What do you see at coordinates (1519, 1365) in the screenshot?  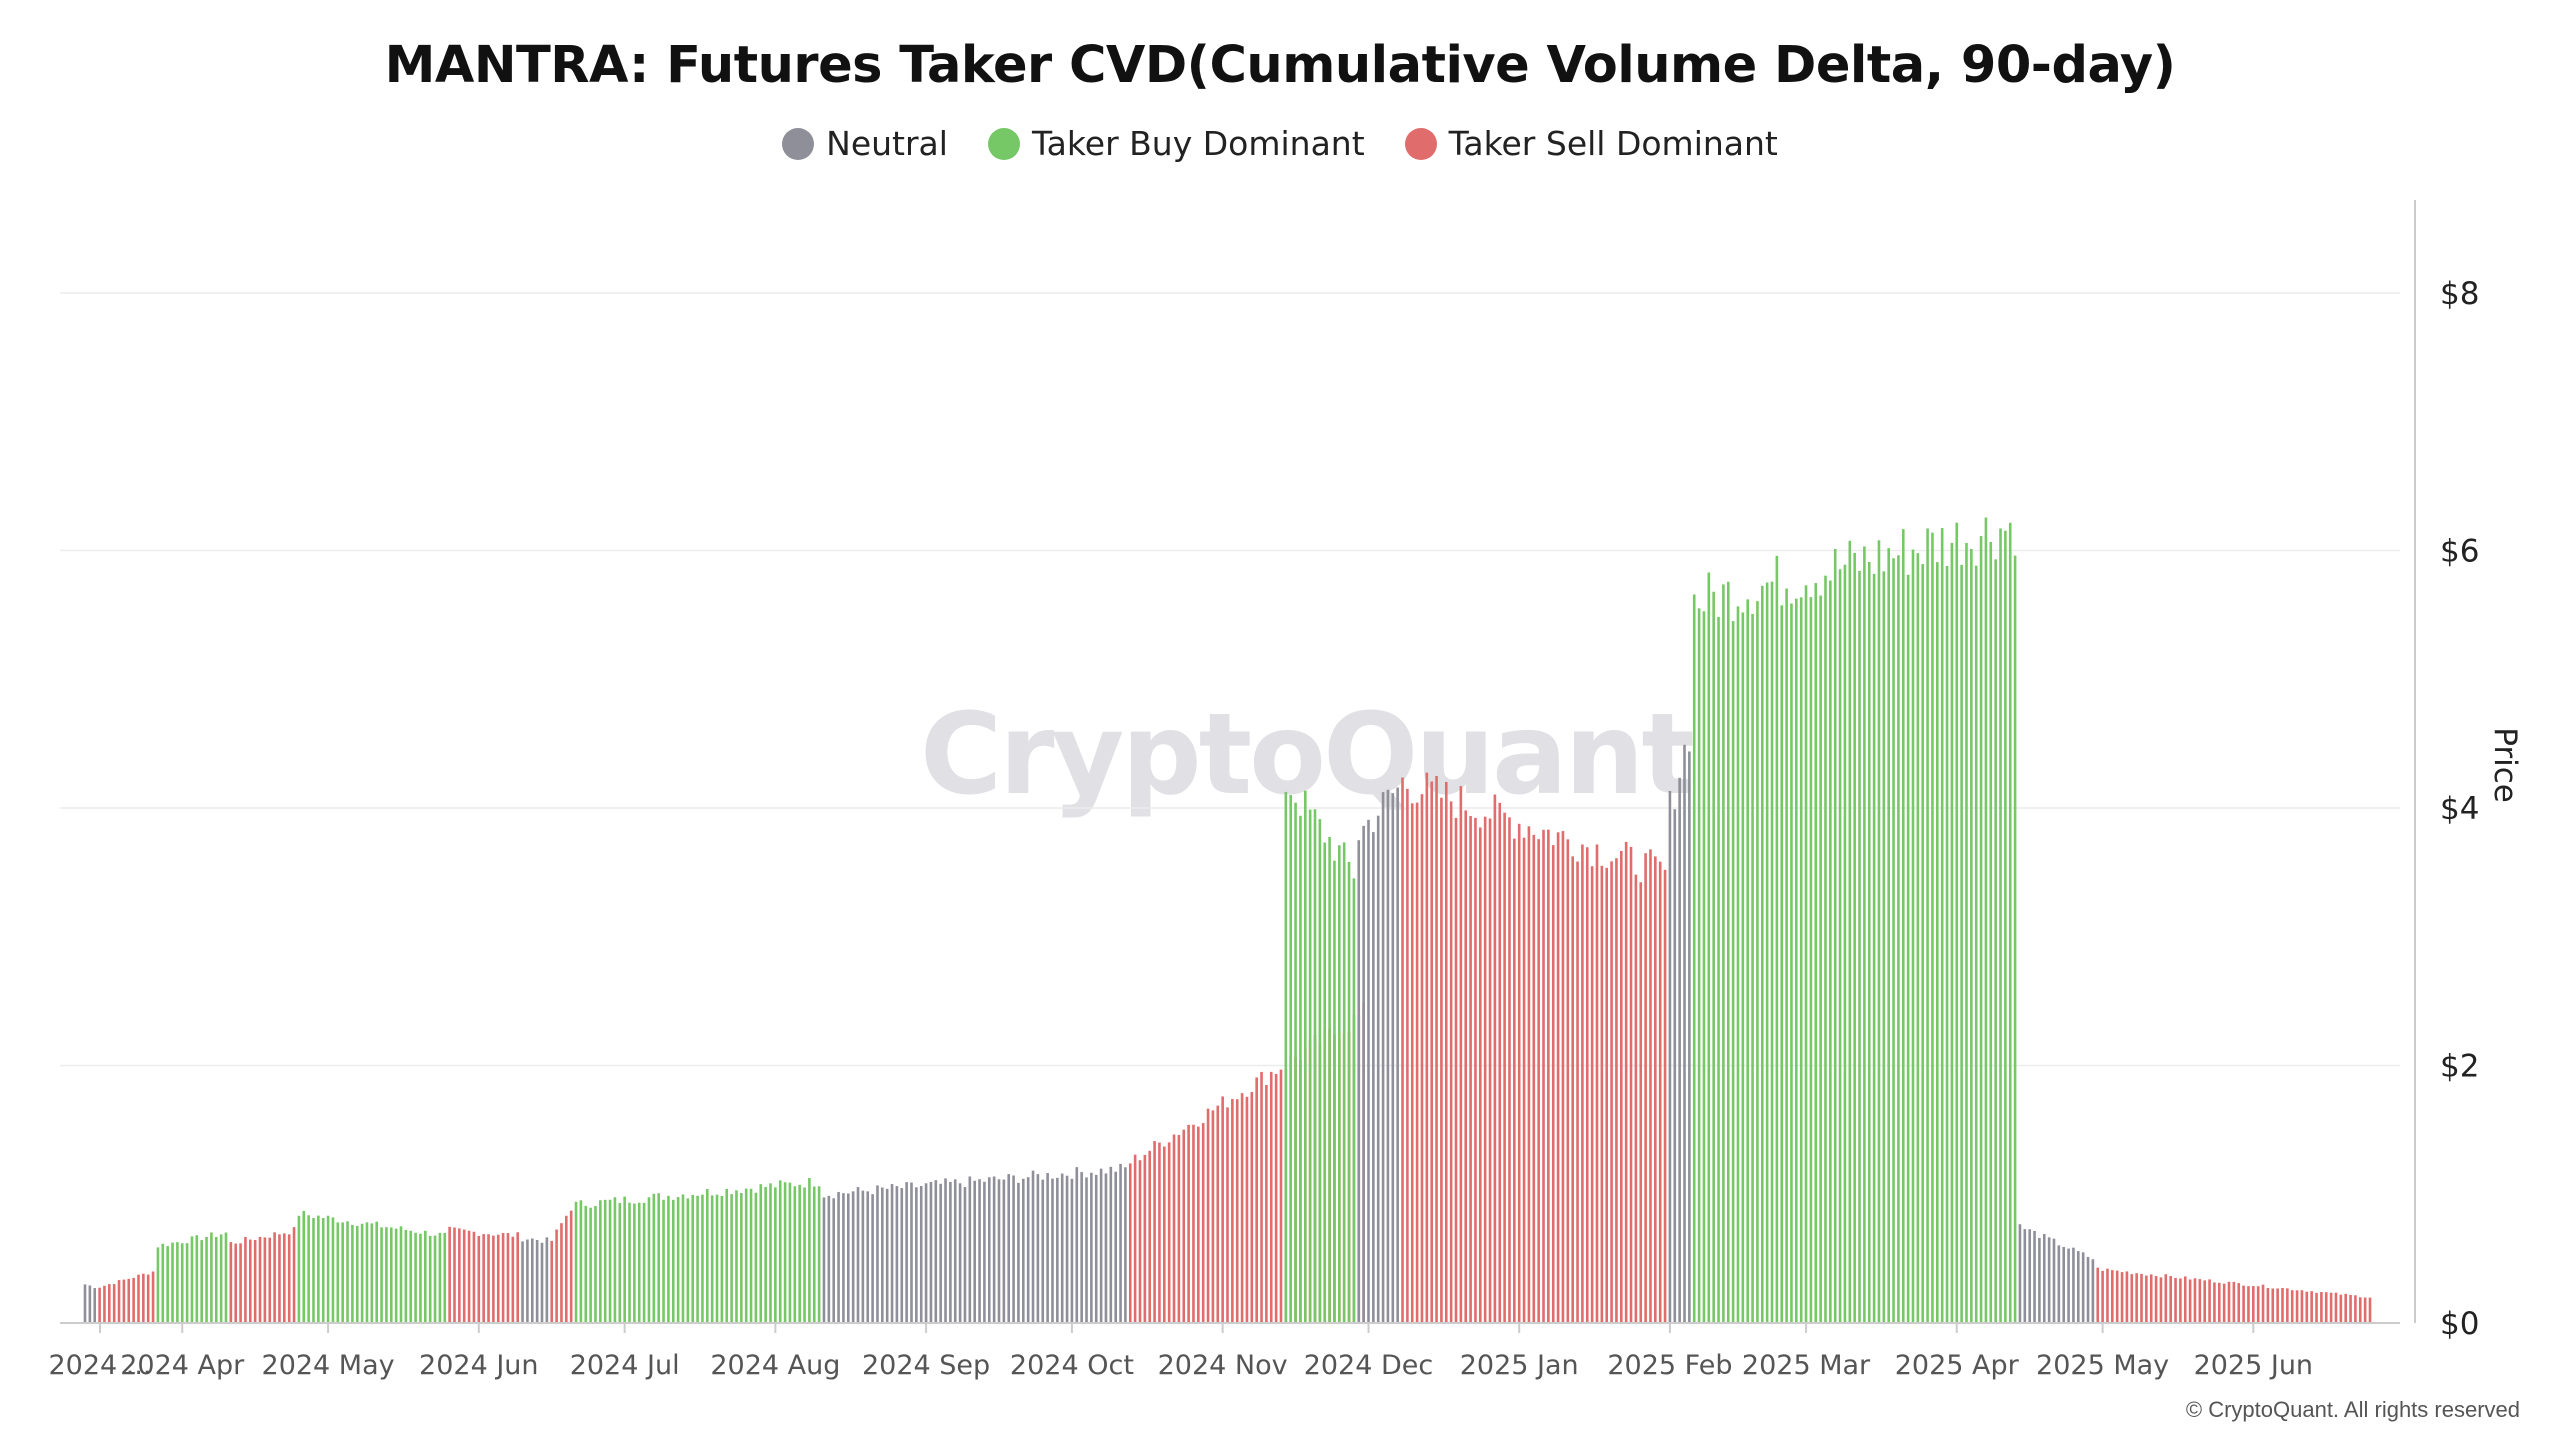 I see `x-tick-label: 2025 Jan` at bounding box center [1519, 1365].